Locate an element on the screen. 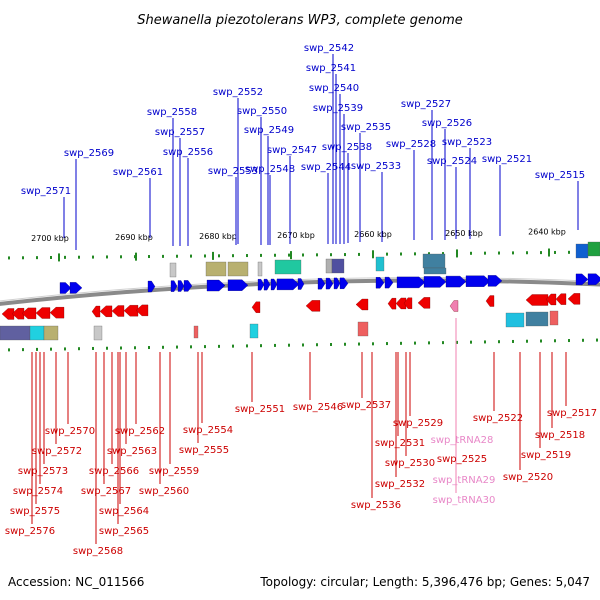  gene-label-top: swp_2539 is located at coordinates (338, 108).